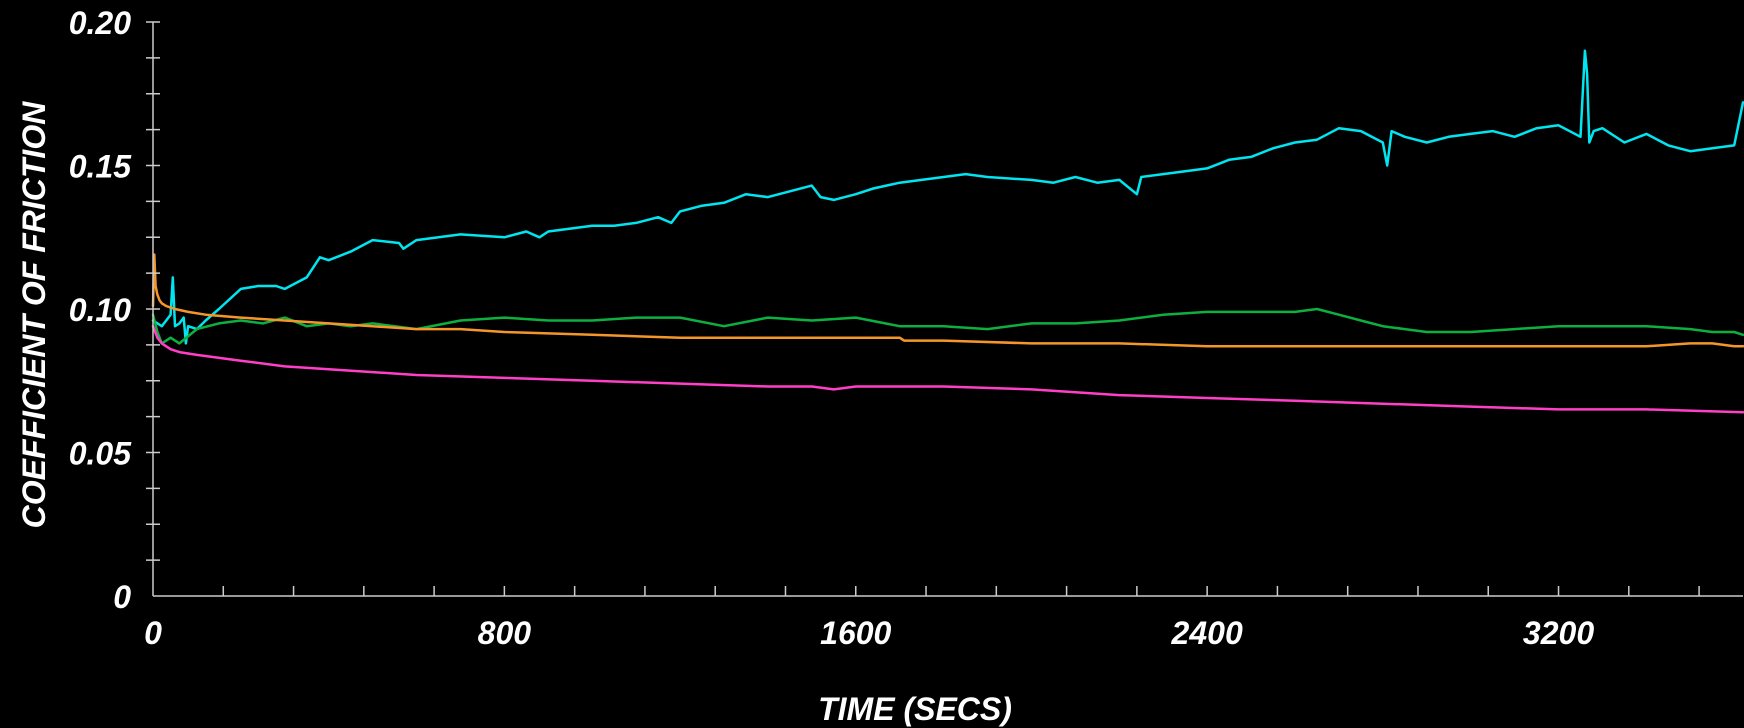 Image resolution: width=1744 pixels, height=728 pixels. Describe the element at coordinates (100, 23) in the screenshot. I see `y-tick-label: 0.20` at that location.